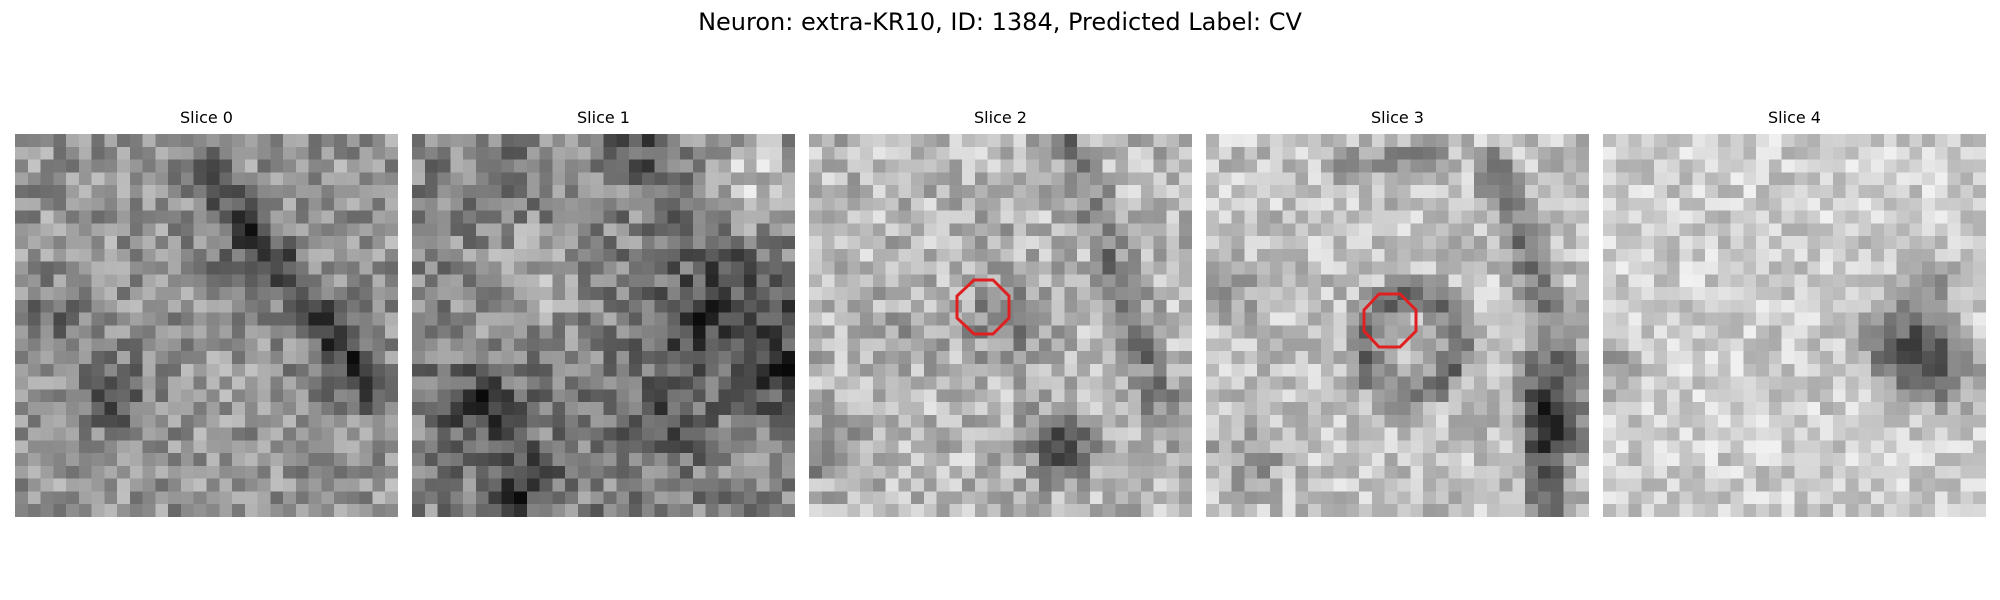  I want to click on slice-panel-2: Slice 2, so click(1000, 312).